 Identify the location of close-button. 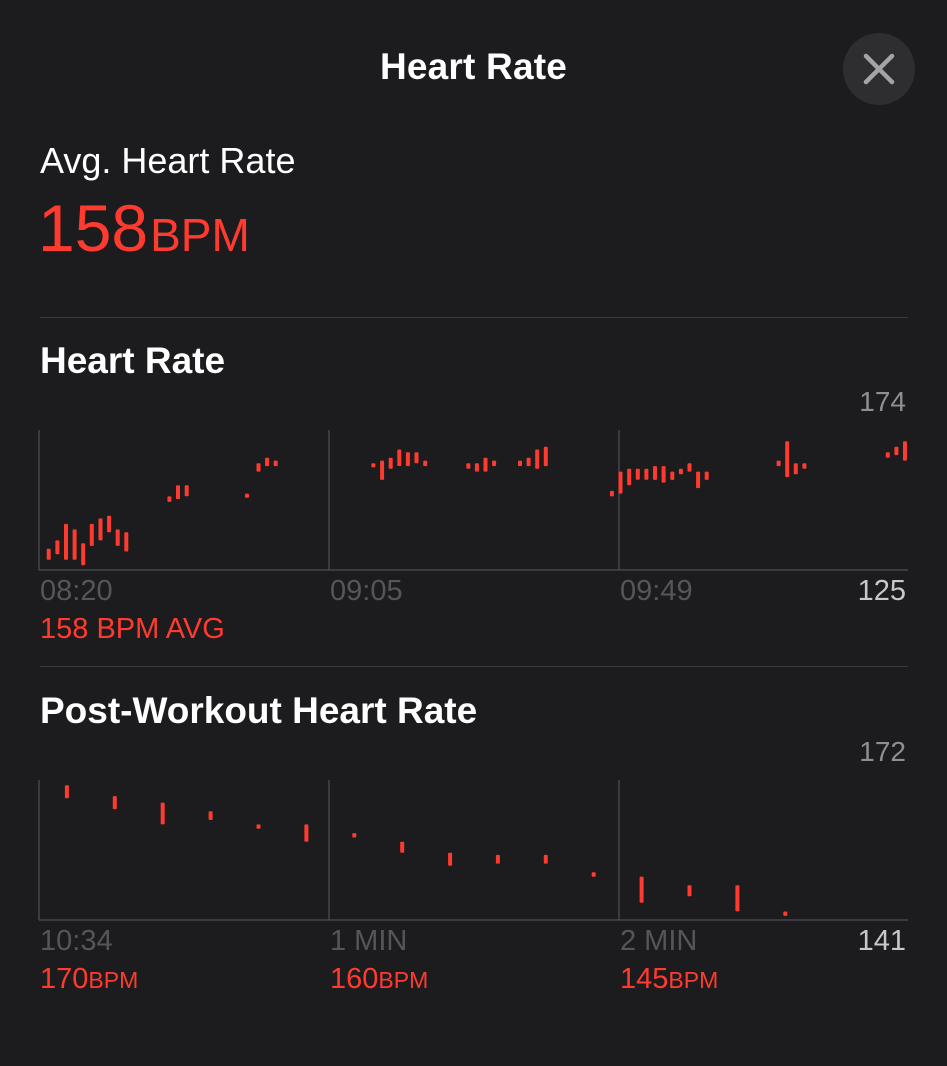
(879, 69).